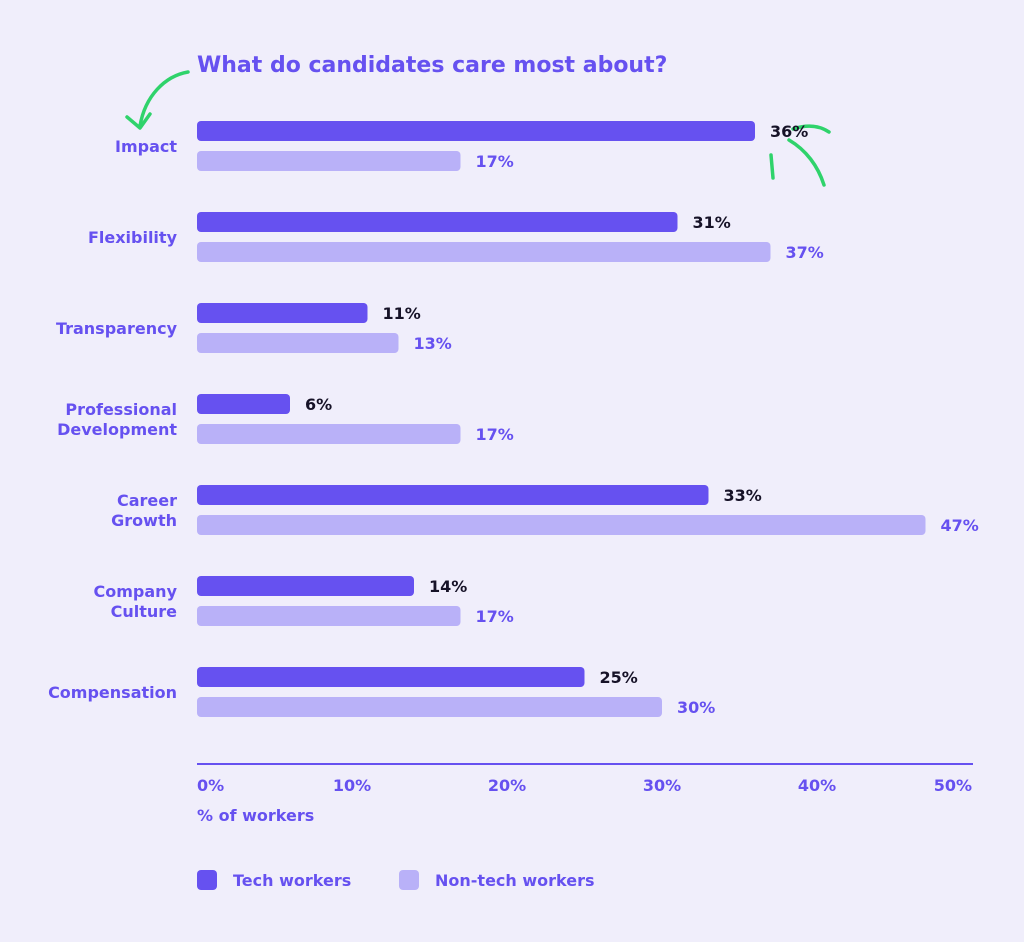 The height and width of the screenshot is (942, 1024). Describe the element at coordinates (147, 500) in the screenshot. I see `category-label: Career` at that location.